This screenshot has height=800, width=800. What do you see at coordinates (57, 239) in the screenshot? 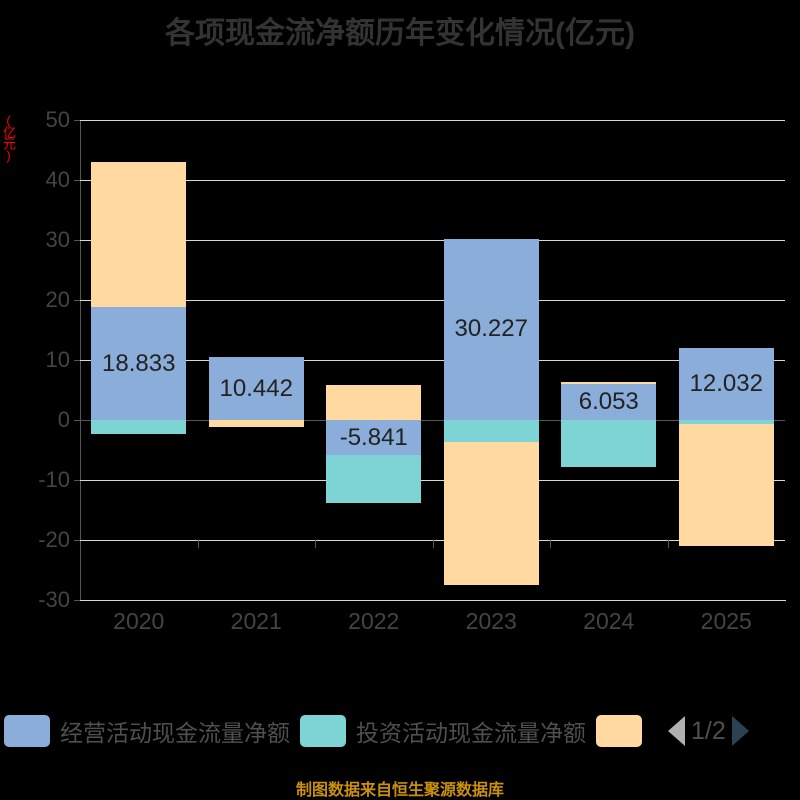
I see `y-tick-label: 30` at bounding box center [57, 239].